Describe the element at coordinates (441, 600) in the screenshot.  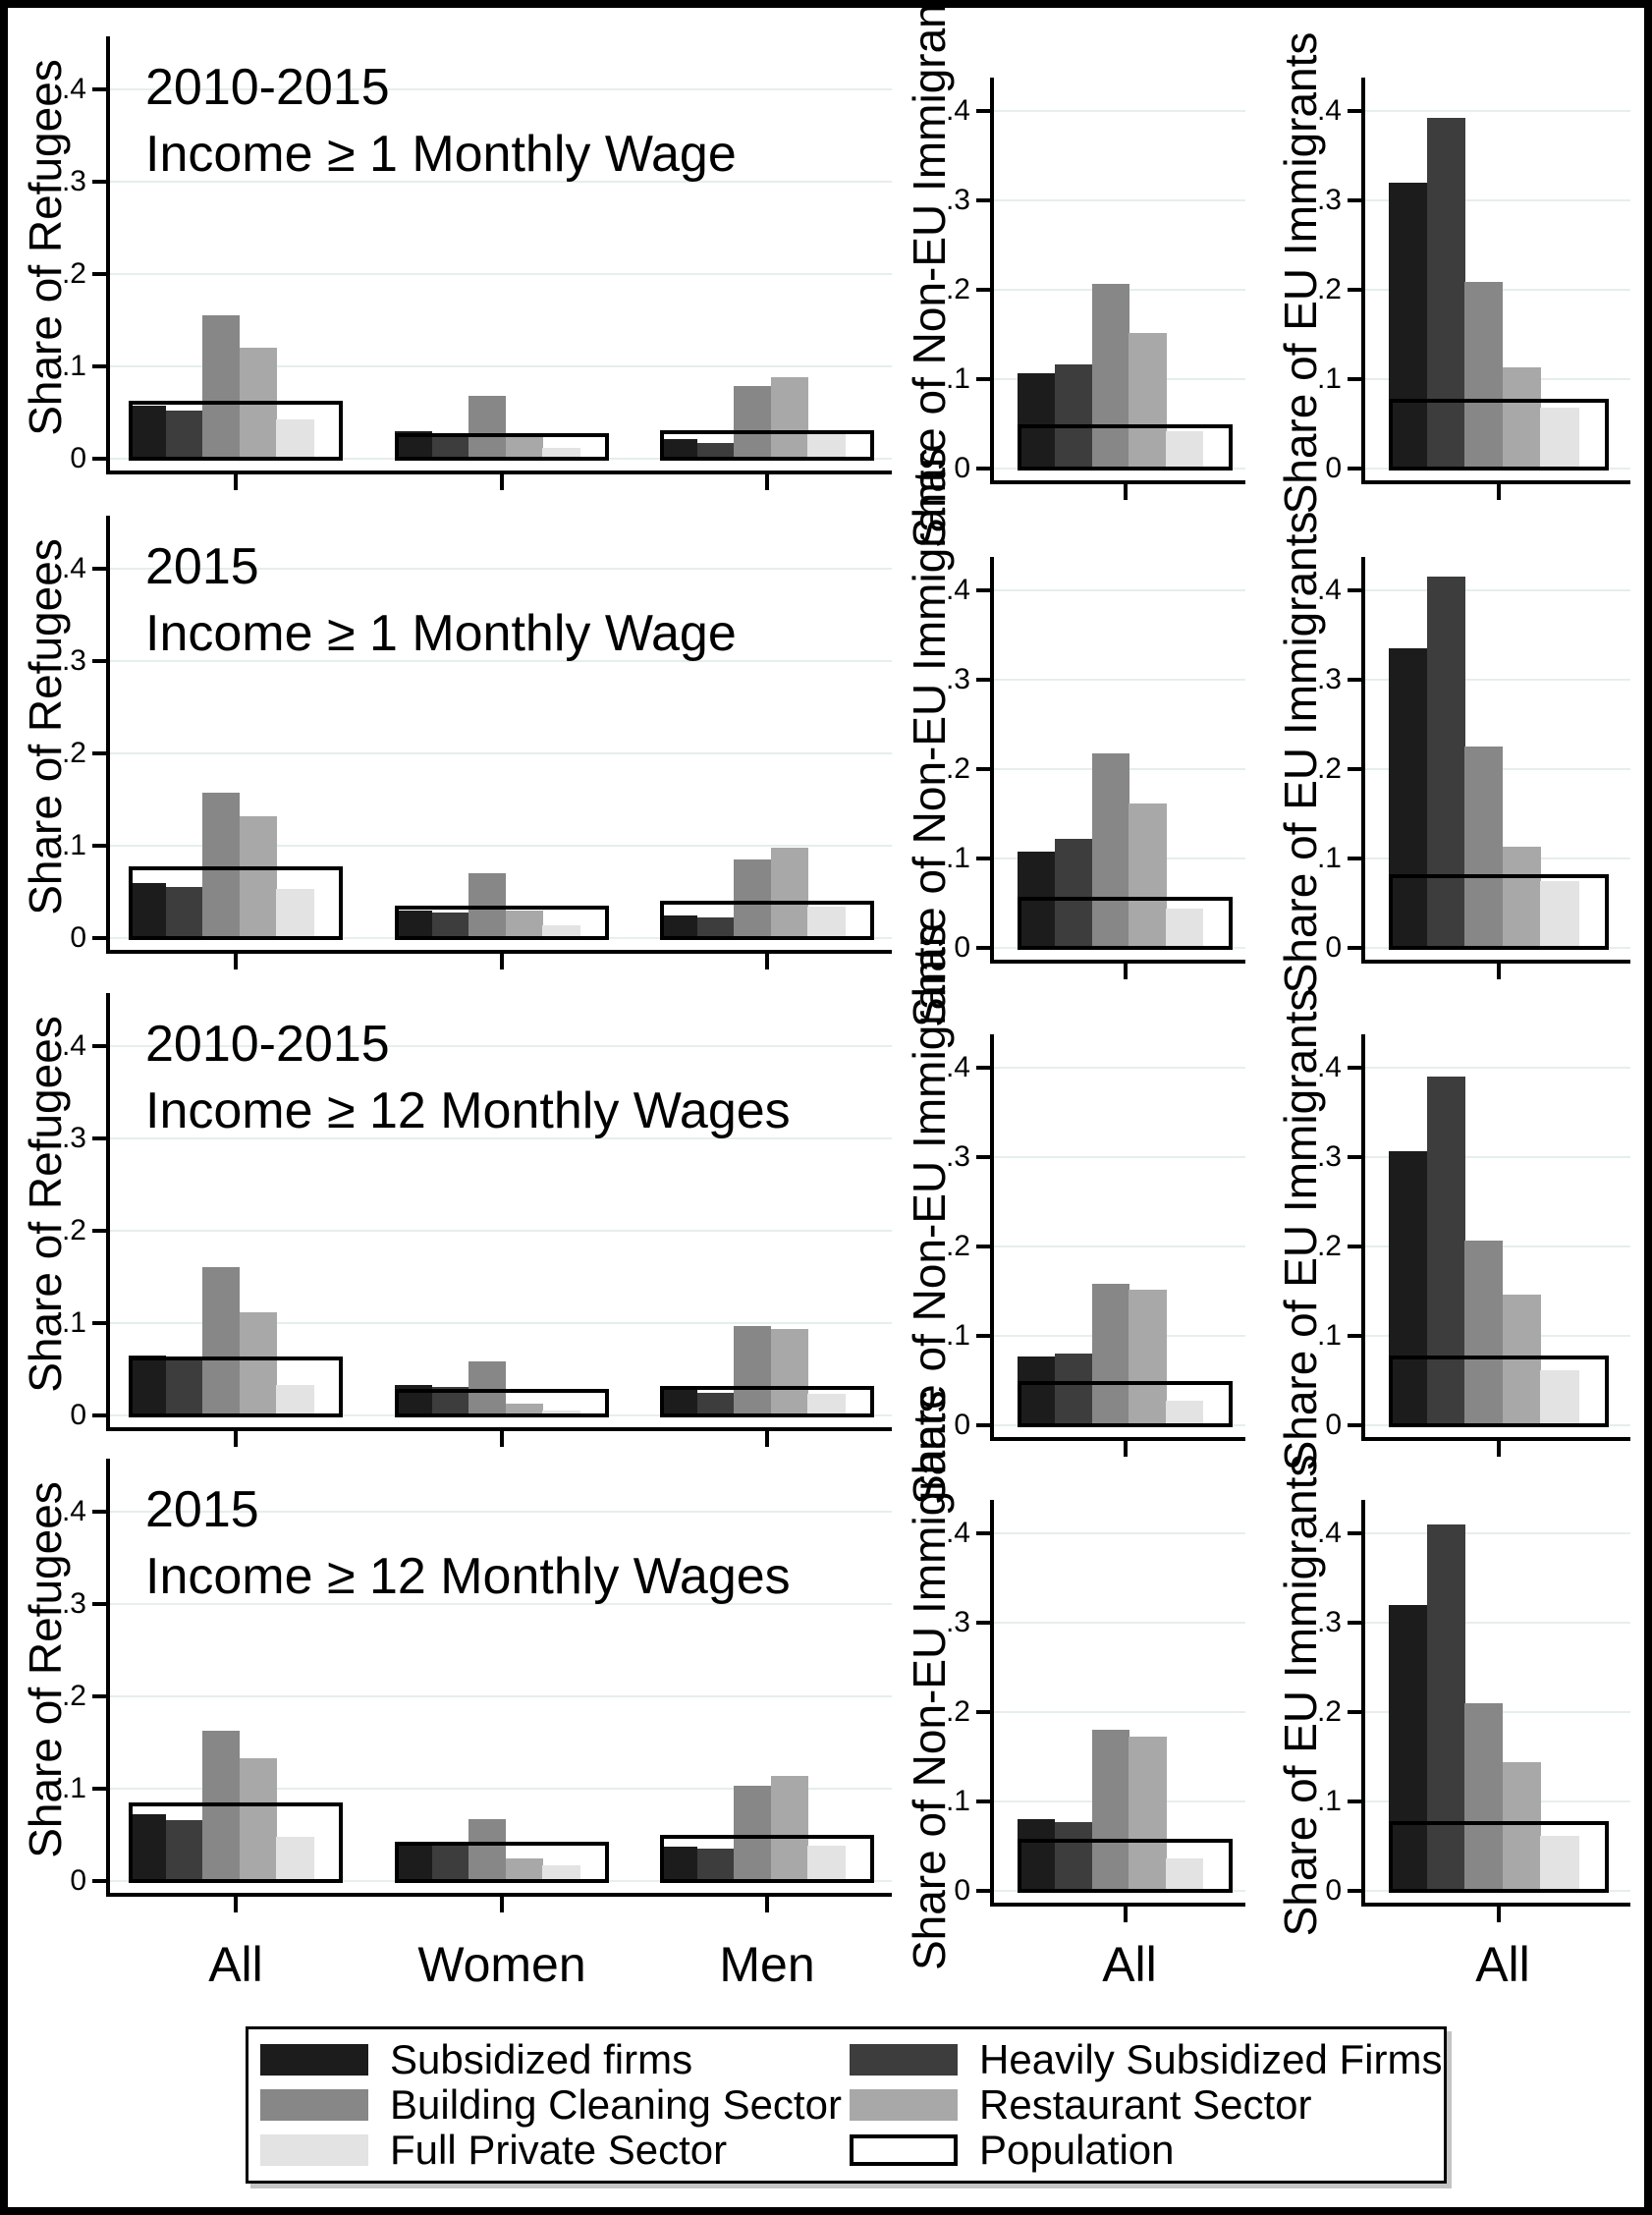
I see `panel-title-row2: 2015 Income ≥ 1 Monthly Wage` at that location.